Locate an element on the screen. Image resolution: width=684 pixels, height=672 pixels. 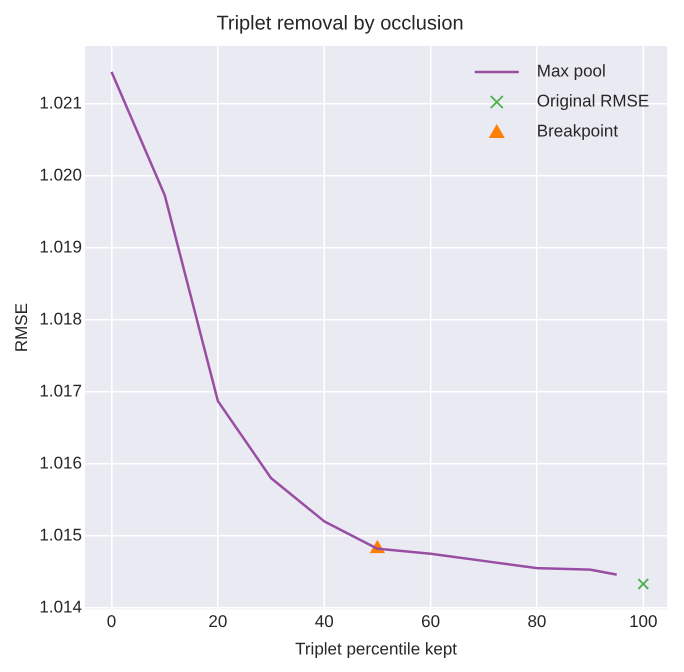
x-tick-label: 0 is located at coordinates (111, 622).